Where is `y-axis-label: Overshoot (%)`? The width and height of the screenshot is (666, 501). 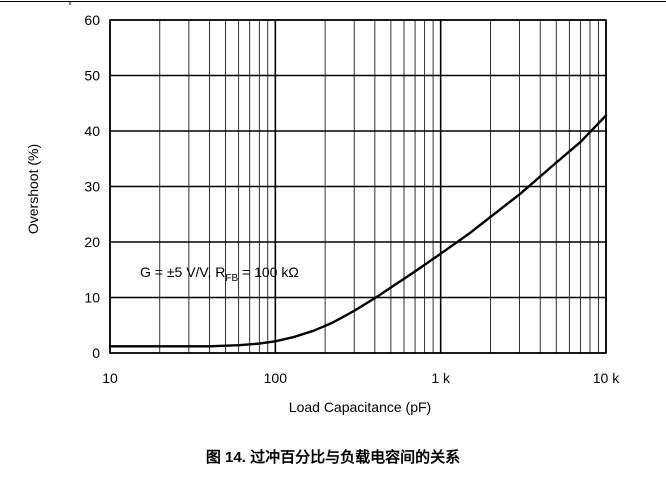 y-axis-label: Overshoot (%) is located at coordinates (33, 189).